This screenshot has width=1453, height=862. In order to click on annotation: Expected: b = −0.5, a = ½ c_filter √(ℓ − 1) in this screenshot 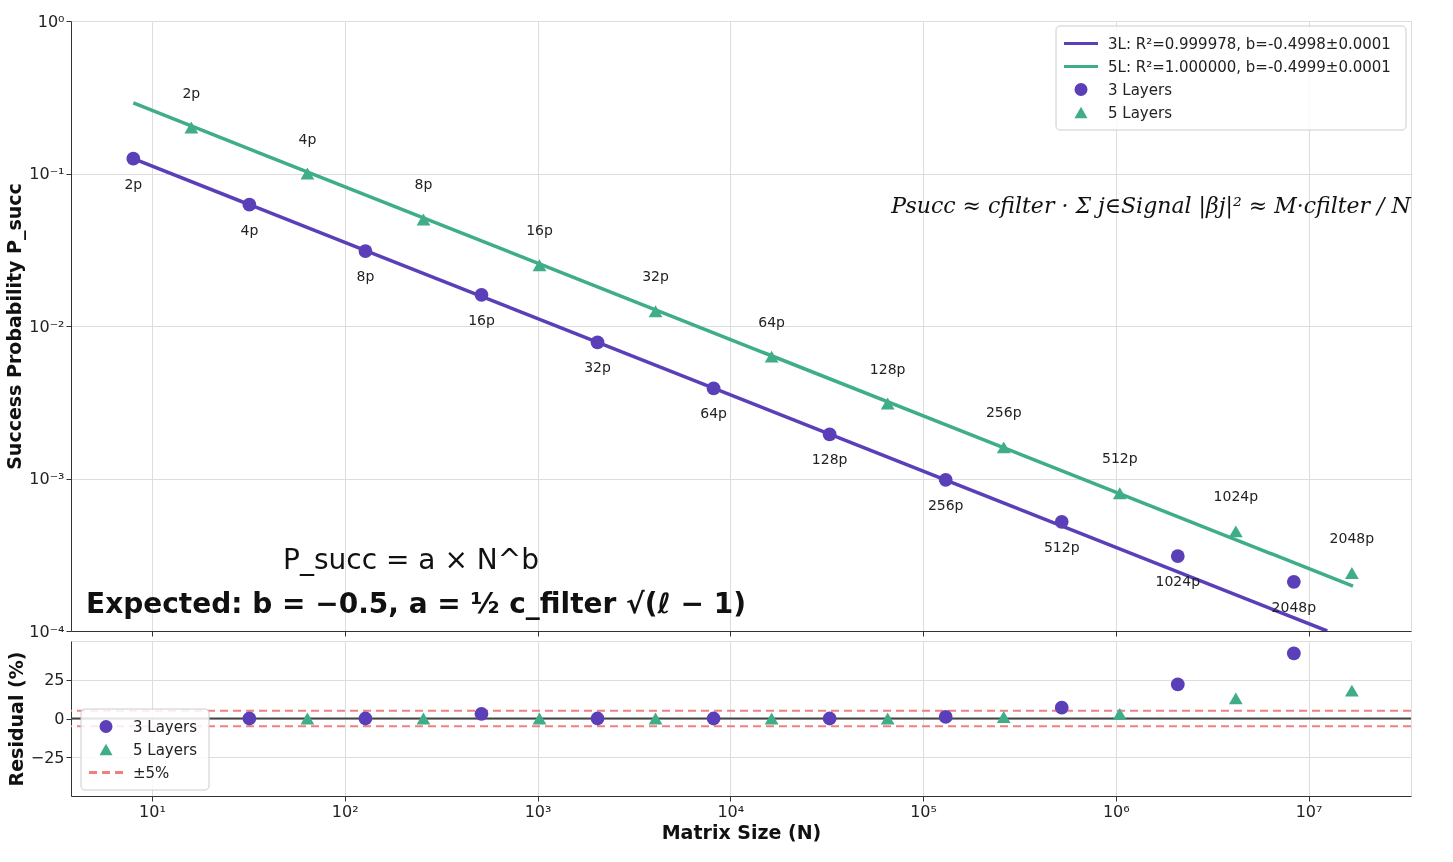, I will do `click(416, 603)`.